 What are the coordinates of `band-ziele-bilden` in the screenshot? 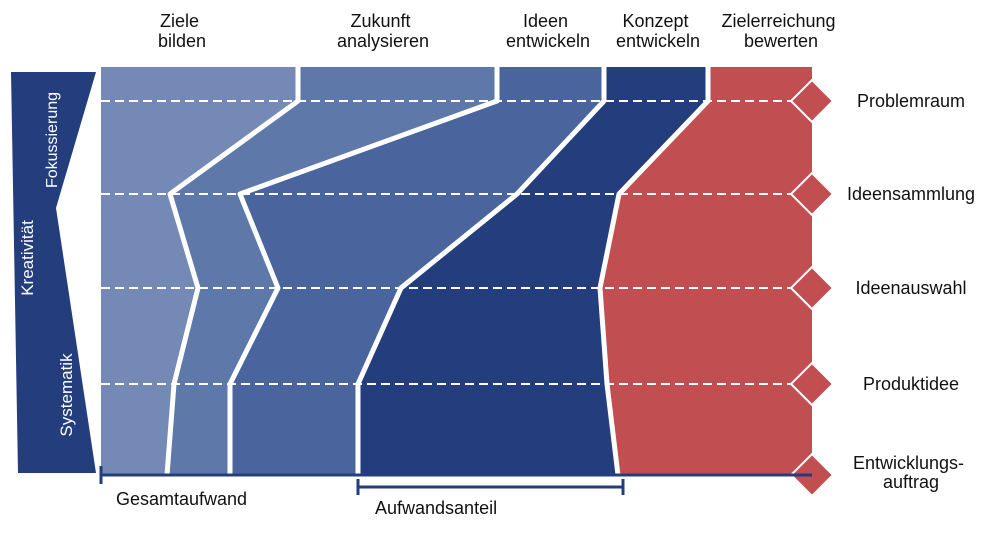 It's located at (199, 271).